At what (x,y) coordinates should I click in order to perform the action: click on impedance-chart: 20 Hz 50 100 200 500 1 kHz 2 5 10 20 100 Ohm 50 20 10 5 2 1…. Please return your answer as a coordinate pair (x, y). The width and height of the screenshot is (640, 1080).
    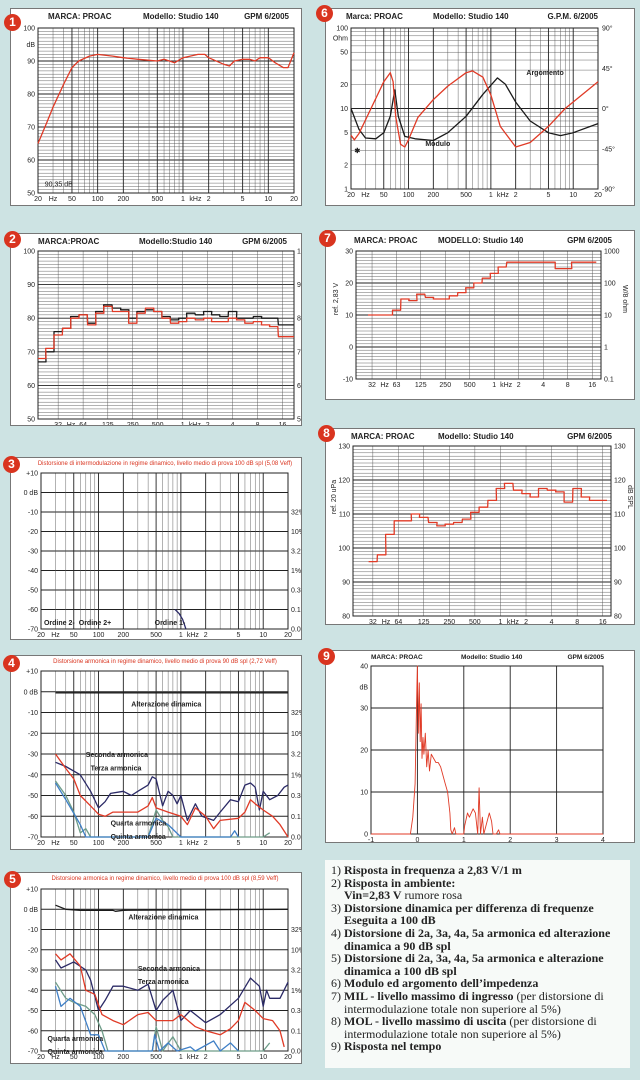
    Looking at the image, I should click on (474, 112).